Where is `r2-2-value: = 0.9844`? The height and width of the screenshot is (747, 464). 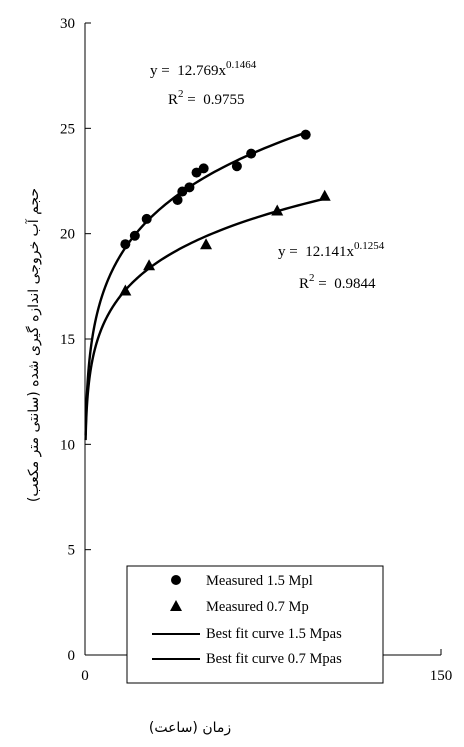 r2-2-value: = 0.9844 is located at coordinates (345, 284).